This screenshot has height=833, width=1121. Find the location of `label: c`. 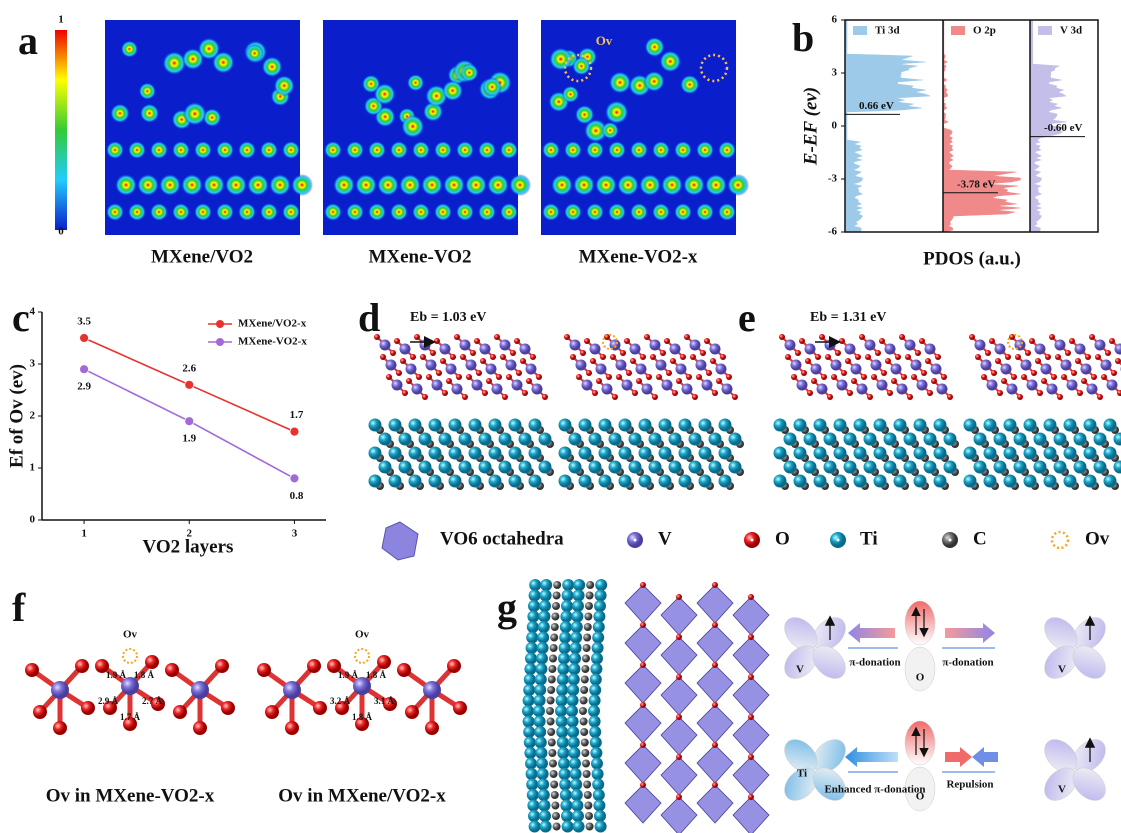

label: c is located at coordinates (21, 317).